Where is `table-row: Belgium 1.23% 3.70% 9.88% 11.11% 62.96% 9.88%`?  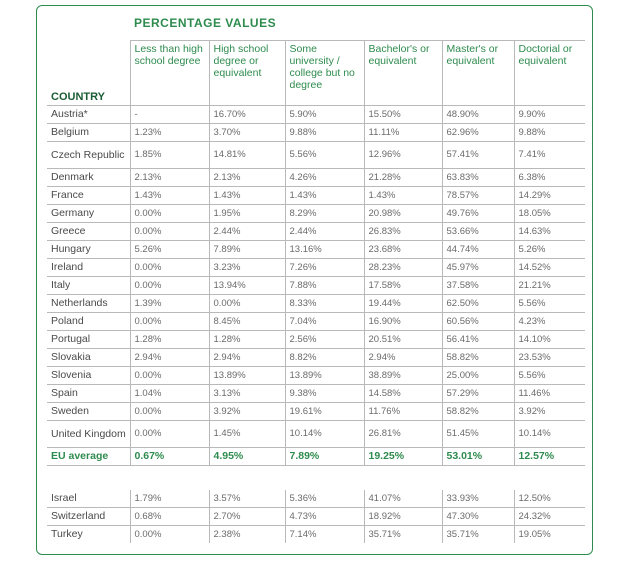 table-row: Belgium 1.23% 3.70% 9.88% 11.11% 62.96% 9.88% is located at coordinates (316, 131).